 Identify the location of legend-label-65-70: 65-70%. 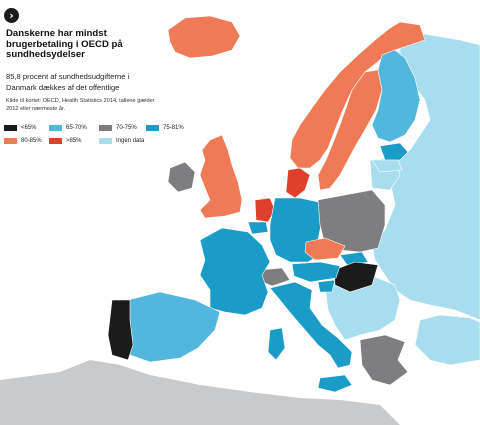
(76, 128).